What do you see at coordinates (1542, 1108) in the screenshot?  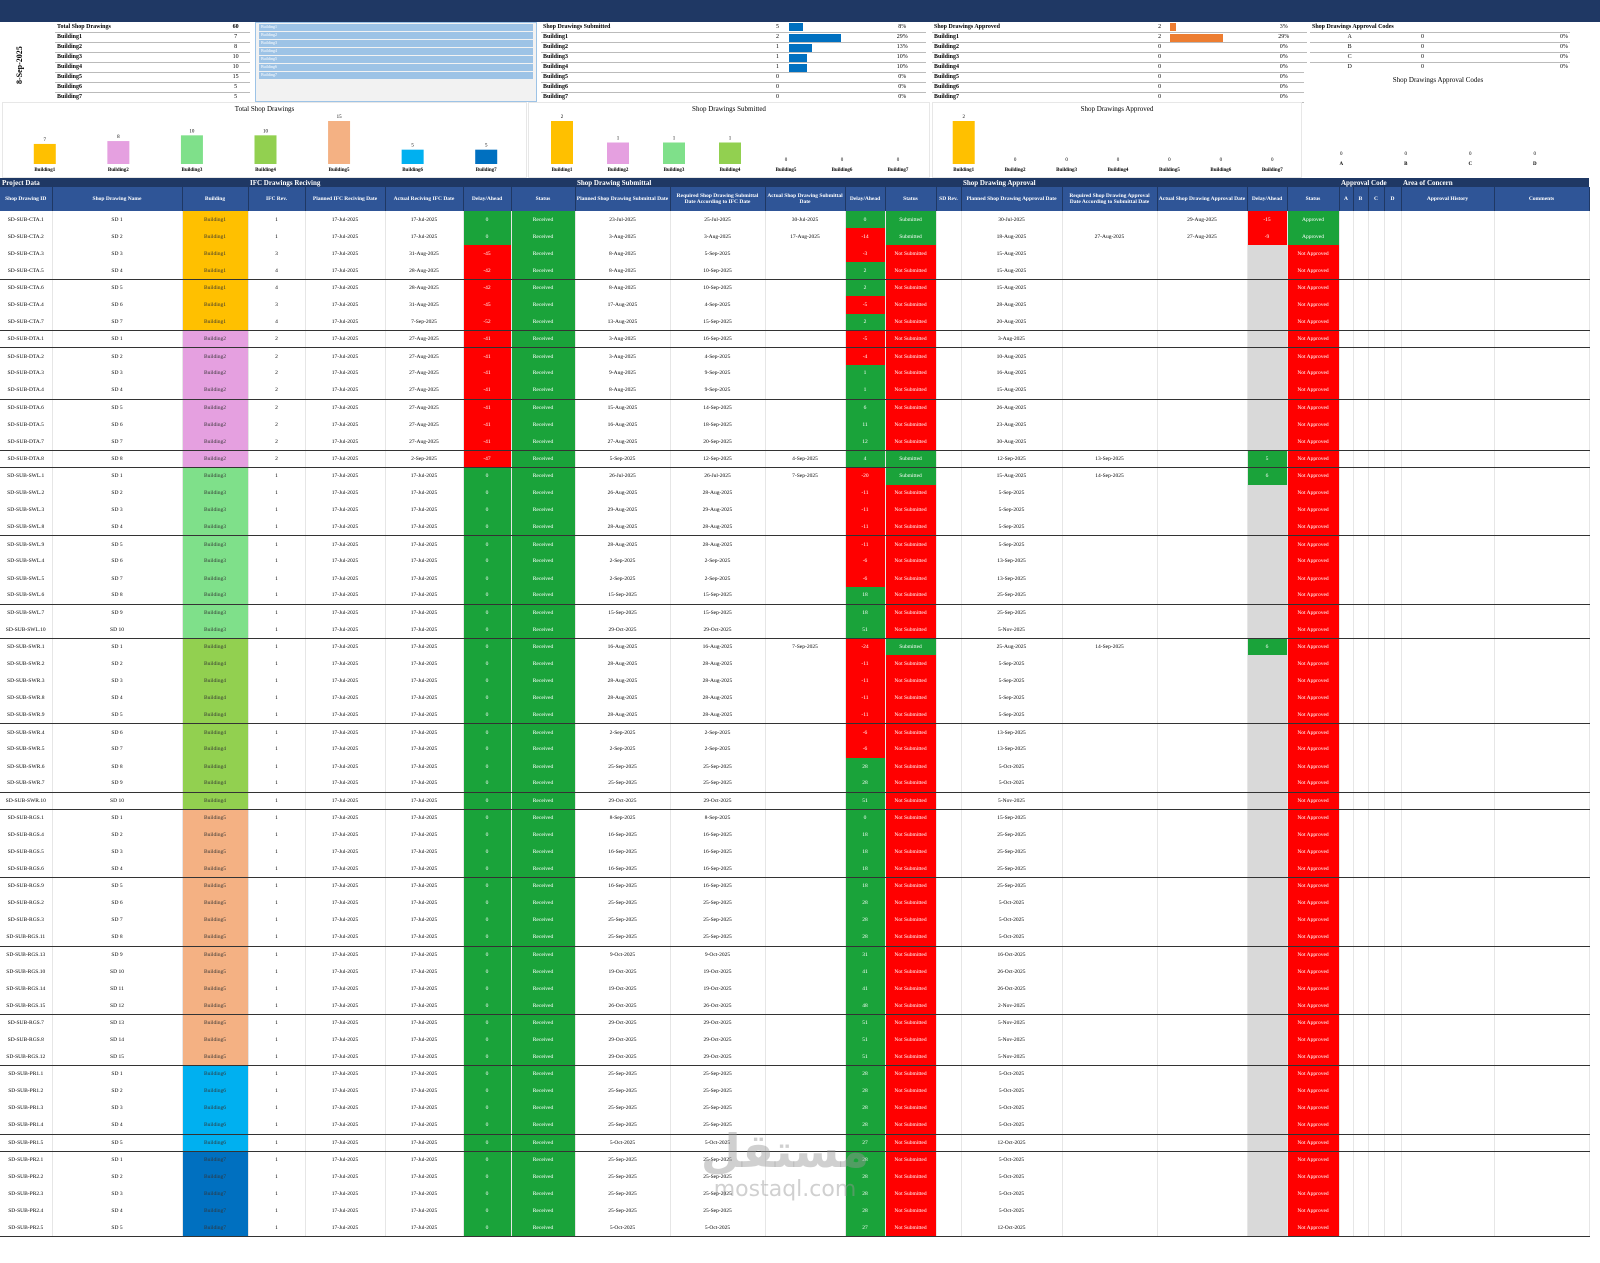 I see `comments` at bounding box center [1542, 1108].